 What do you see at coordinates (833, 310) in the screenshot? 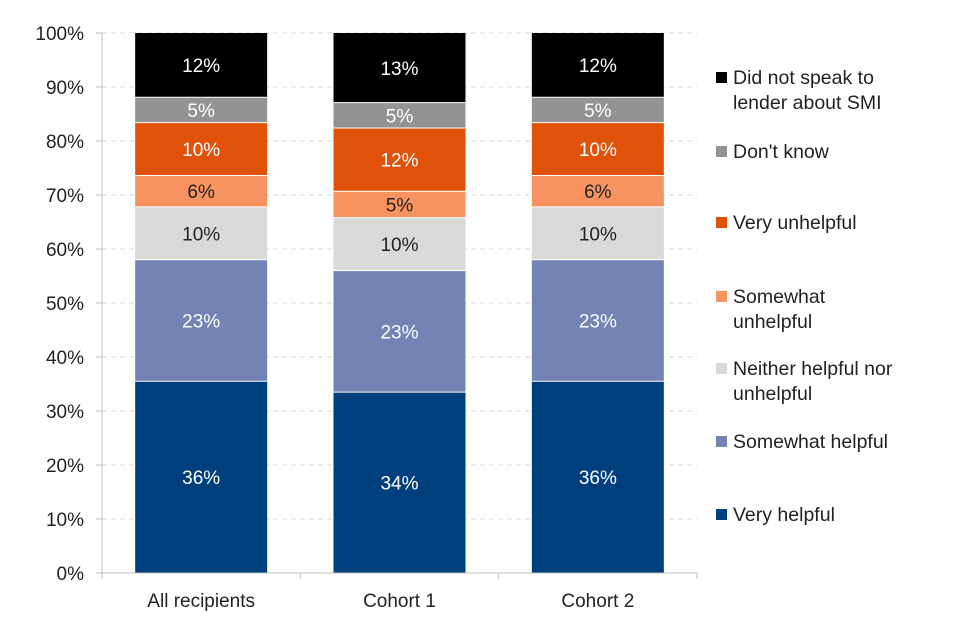
I see `legend-label: Somewhat unhelpful` at bounding box center [833, 310].